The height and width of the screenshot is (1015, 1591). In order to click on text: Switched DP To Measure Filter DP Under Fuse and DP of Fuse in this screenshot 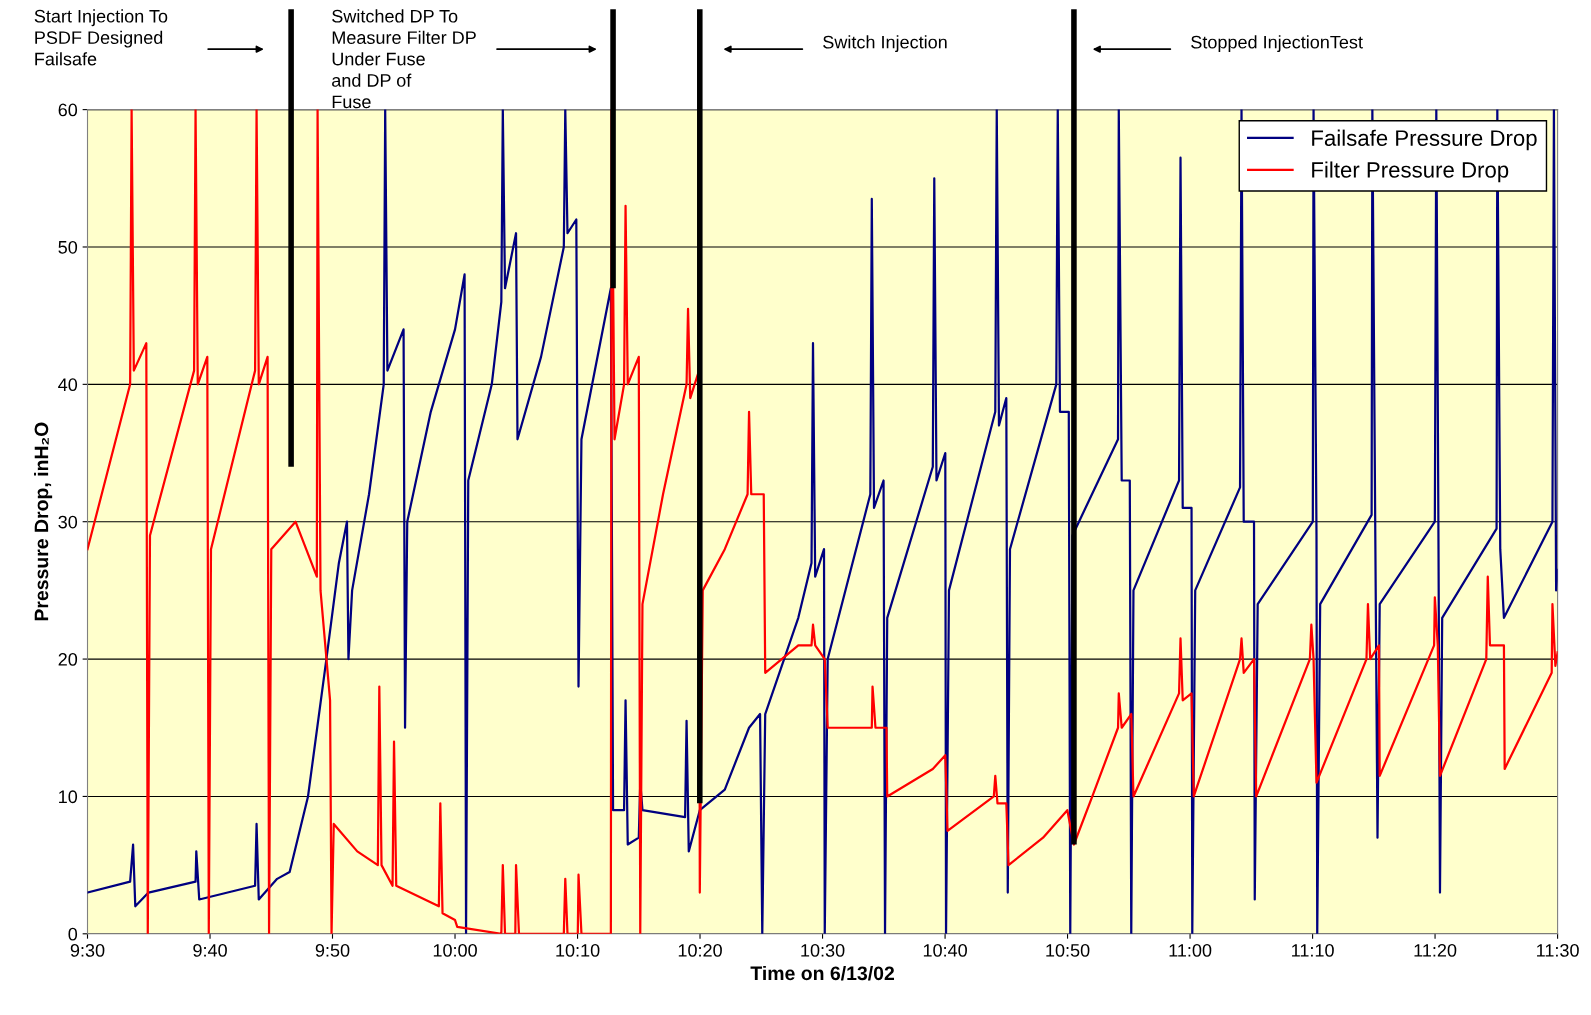, I will do `click(404, 59)`.